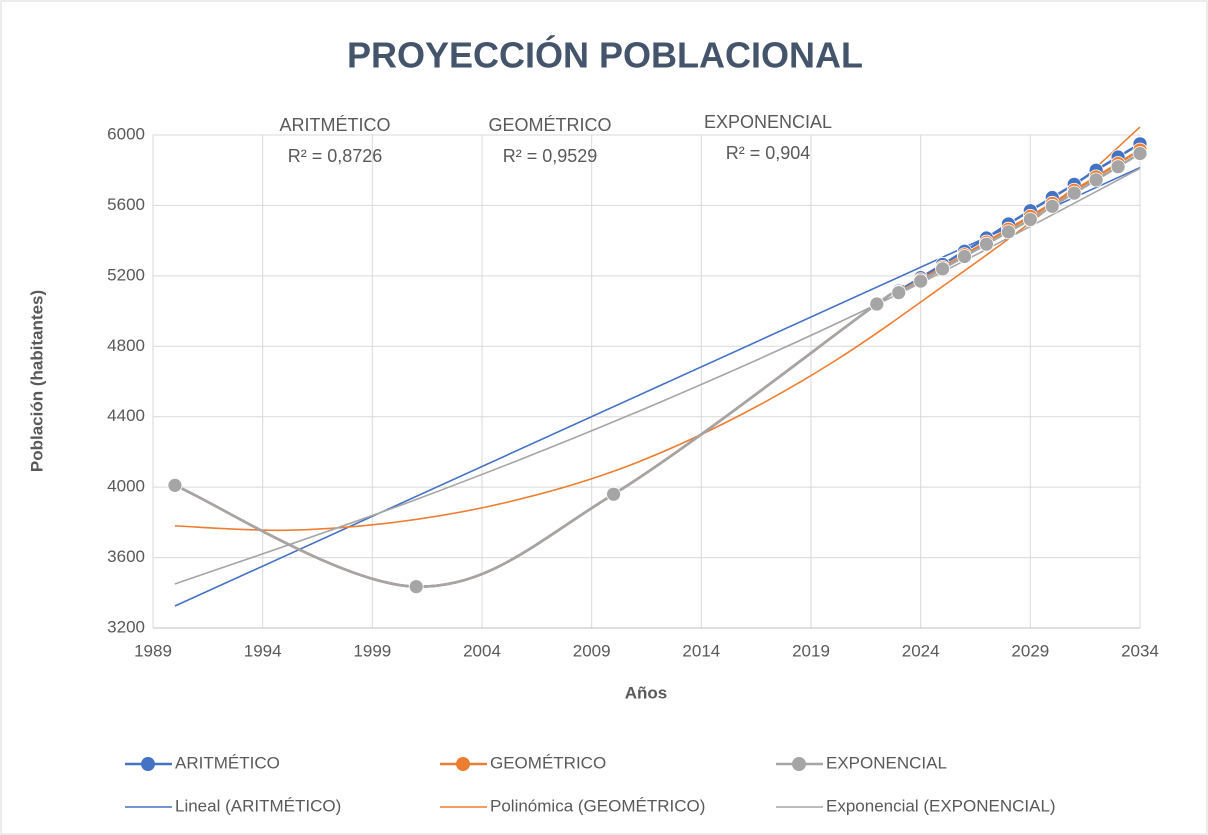 The width and height of the screenshot is (1208, 835). Describe the element at coordinates (126, 204) in the screenshot. I see `y-tick-label: 5600` at that location.